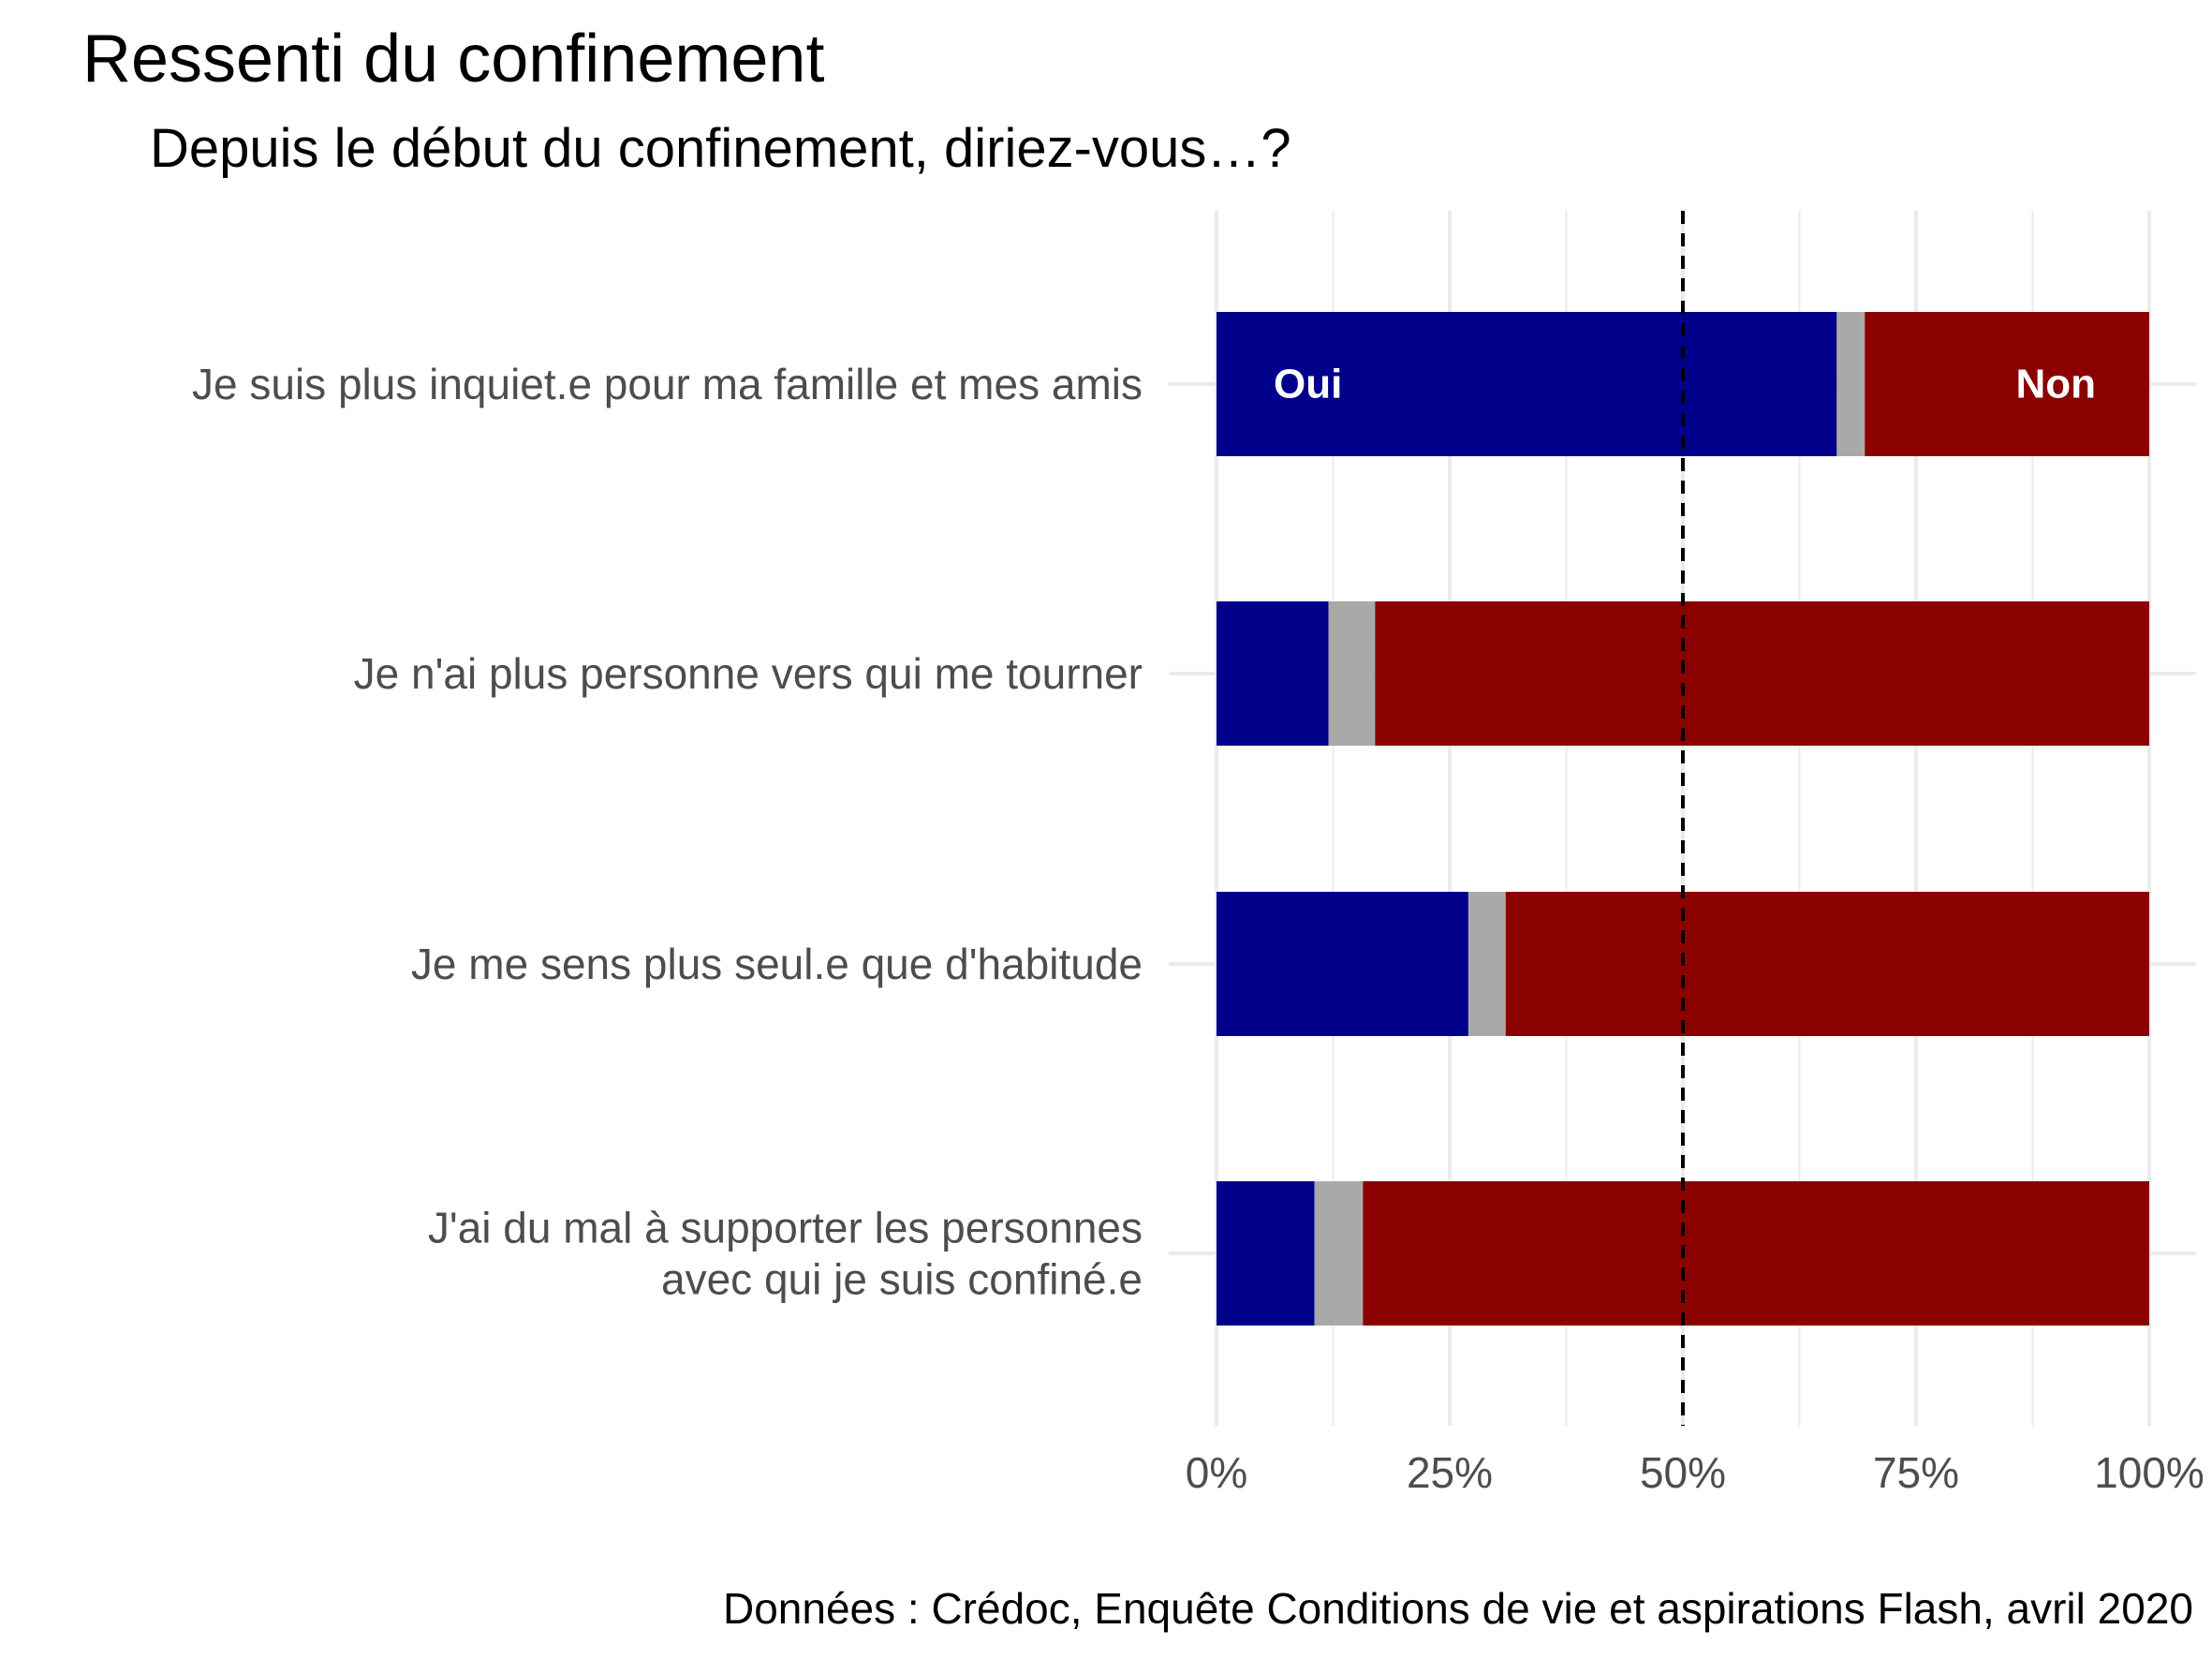 This screenshot has width=2212, height=1659. I want to click on inline-label-non: Non, so click(2055, 384).